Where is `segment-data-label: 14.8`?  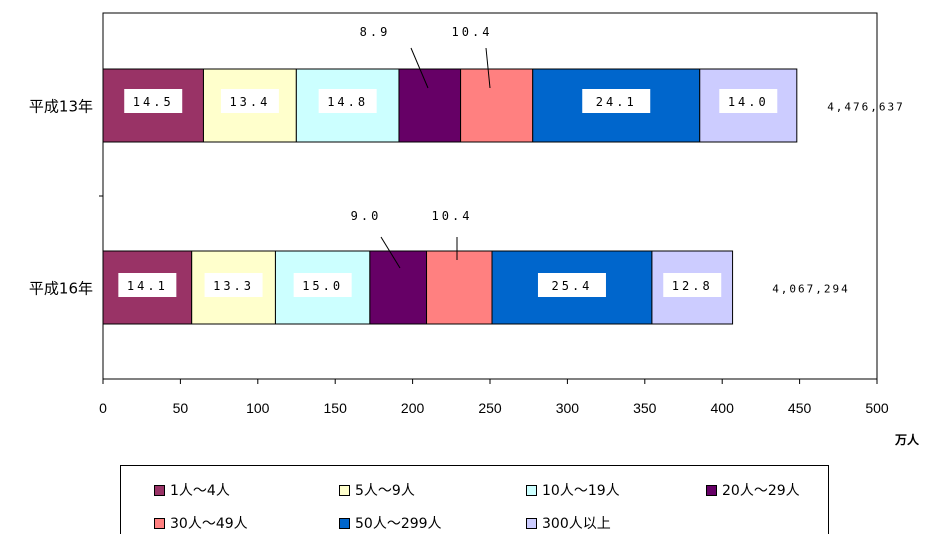 segment-data-label: 14.8 is located at coordinates (347, 102).